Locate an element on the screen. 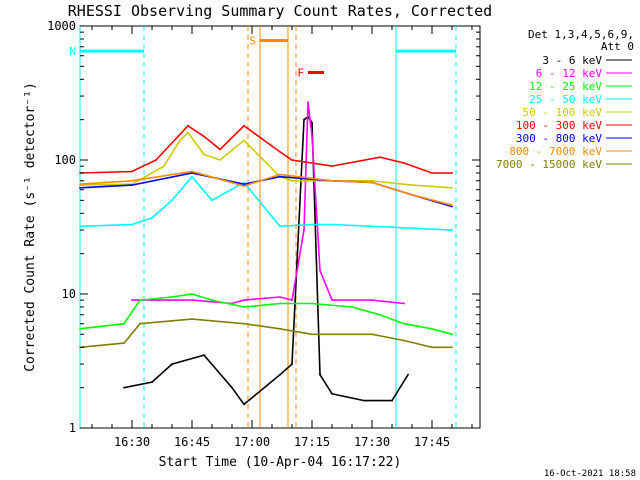 This screenshot has height=480, width=640. y-tick-label: 100 is located at coordinates (65, 160).